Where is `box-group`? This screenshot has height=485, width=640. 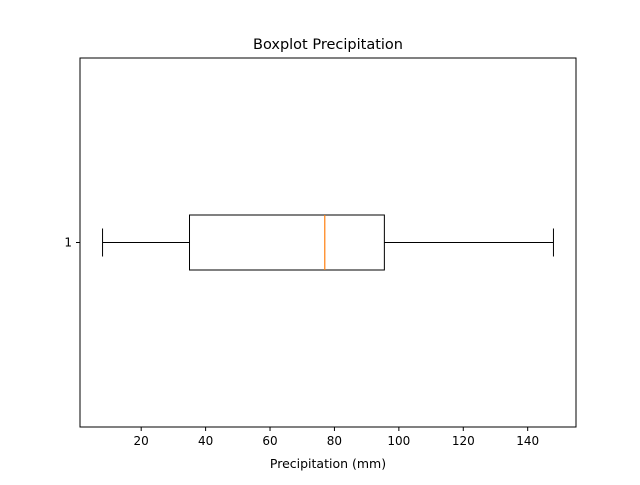 box-group is located at coordinates (328, 242).